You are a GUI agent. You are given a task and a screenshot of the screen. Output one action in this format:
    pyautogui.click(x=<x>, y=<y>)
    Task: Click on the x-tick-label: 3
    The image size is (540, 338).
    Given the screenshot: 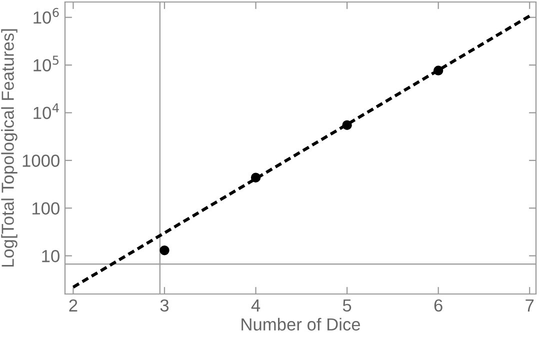 What is the action you would take?
    pyautogui.click(x=164, y=305)
    